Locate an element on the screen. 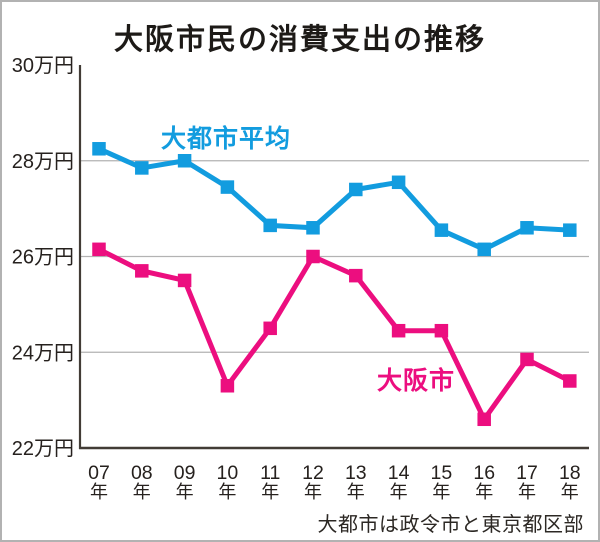 The width and height of the screenshot is (600, 542). x-tick-suffix-18: 年 is located at coordinates (570, 492).